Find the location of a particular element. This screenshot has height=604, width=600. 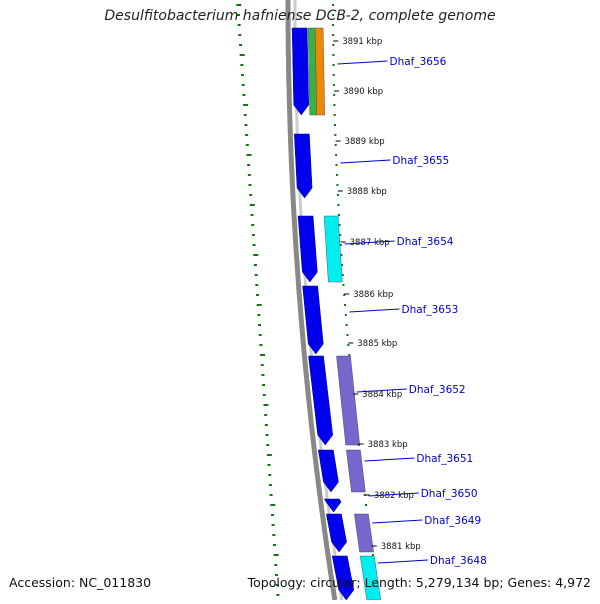

accession-text: Accession: NC_011830 is located at coordinates (80, 582).